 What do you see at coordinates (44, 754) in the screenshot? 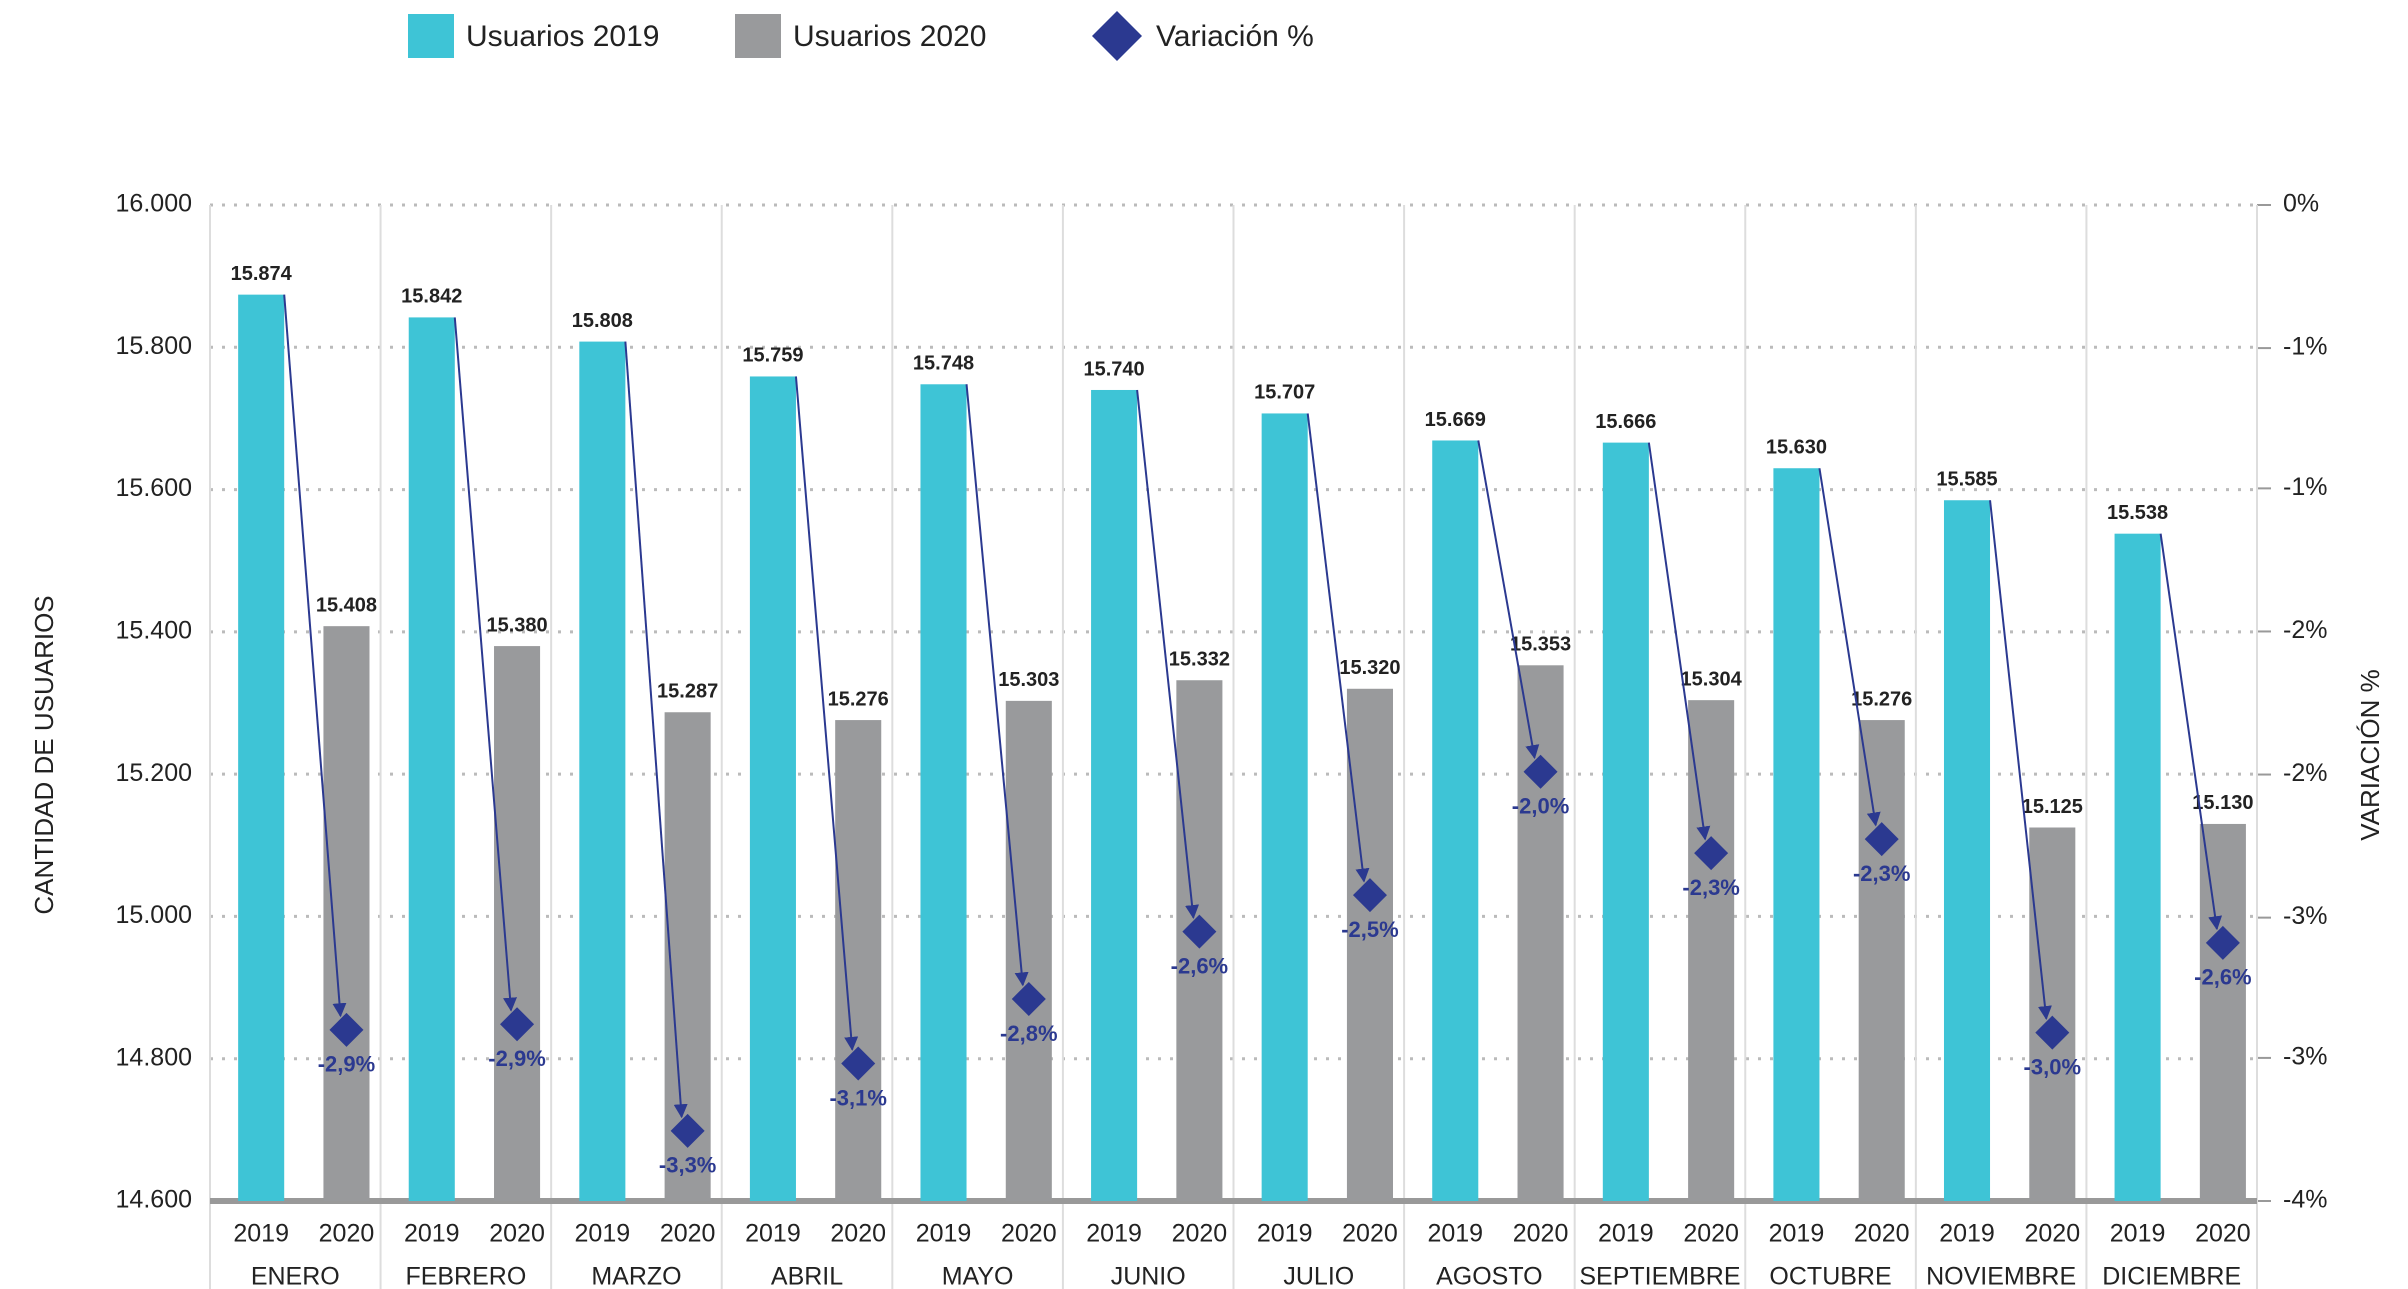
I see `y-axis-title: CANTIDAD DE USUARIOS` at bounding box center [44, 754].